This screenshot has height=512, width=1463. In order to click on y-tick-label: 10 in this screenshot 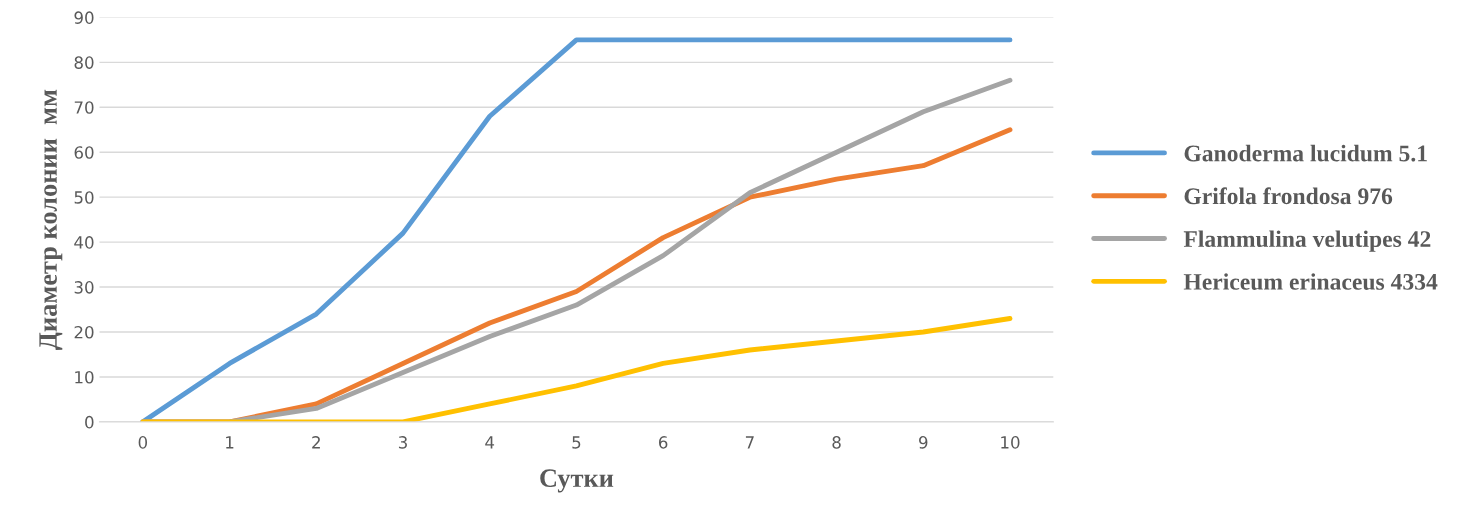, I will do `click(84, 377)`.